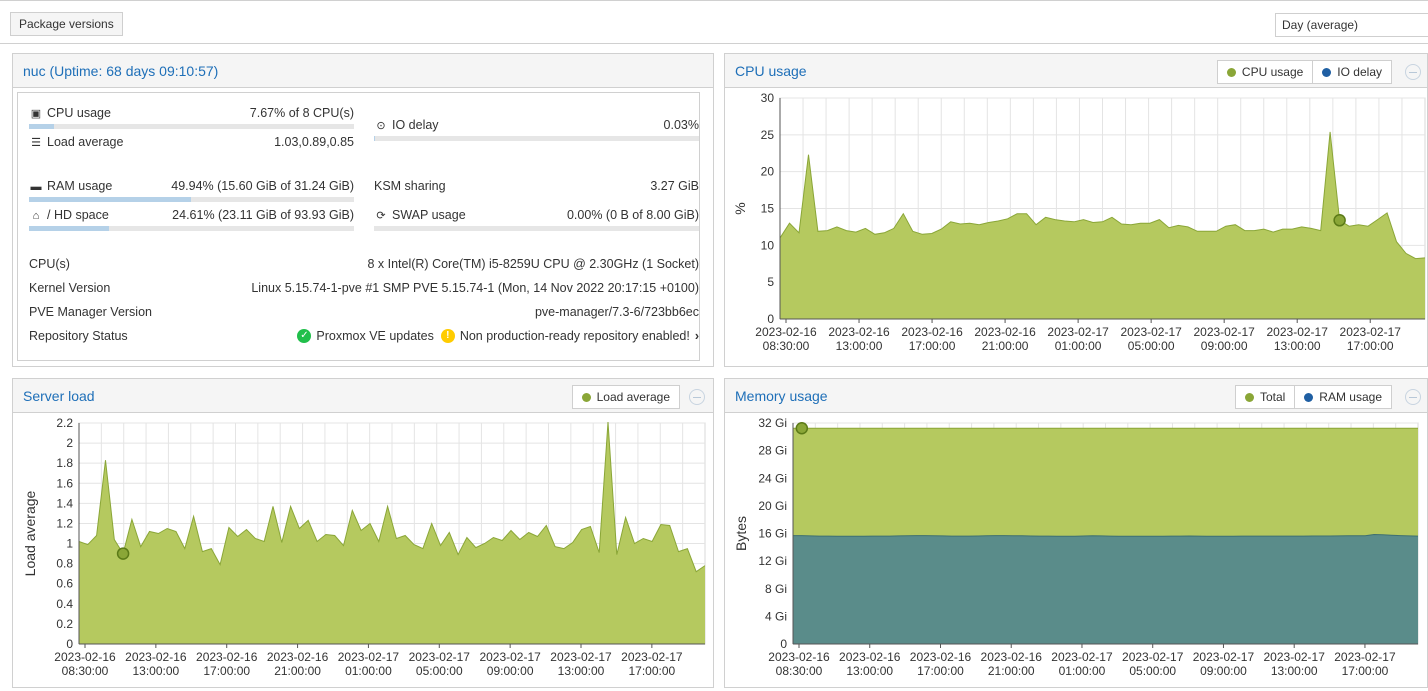 The height and width of the screenshot is (691, 1428). What do you see at coordinates (364, 312) in the screenshot?
I see `pve-manager-version-value: pve-manager/7.3-6/723bb6ec` at bounding box center [364, 312].